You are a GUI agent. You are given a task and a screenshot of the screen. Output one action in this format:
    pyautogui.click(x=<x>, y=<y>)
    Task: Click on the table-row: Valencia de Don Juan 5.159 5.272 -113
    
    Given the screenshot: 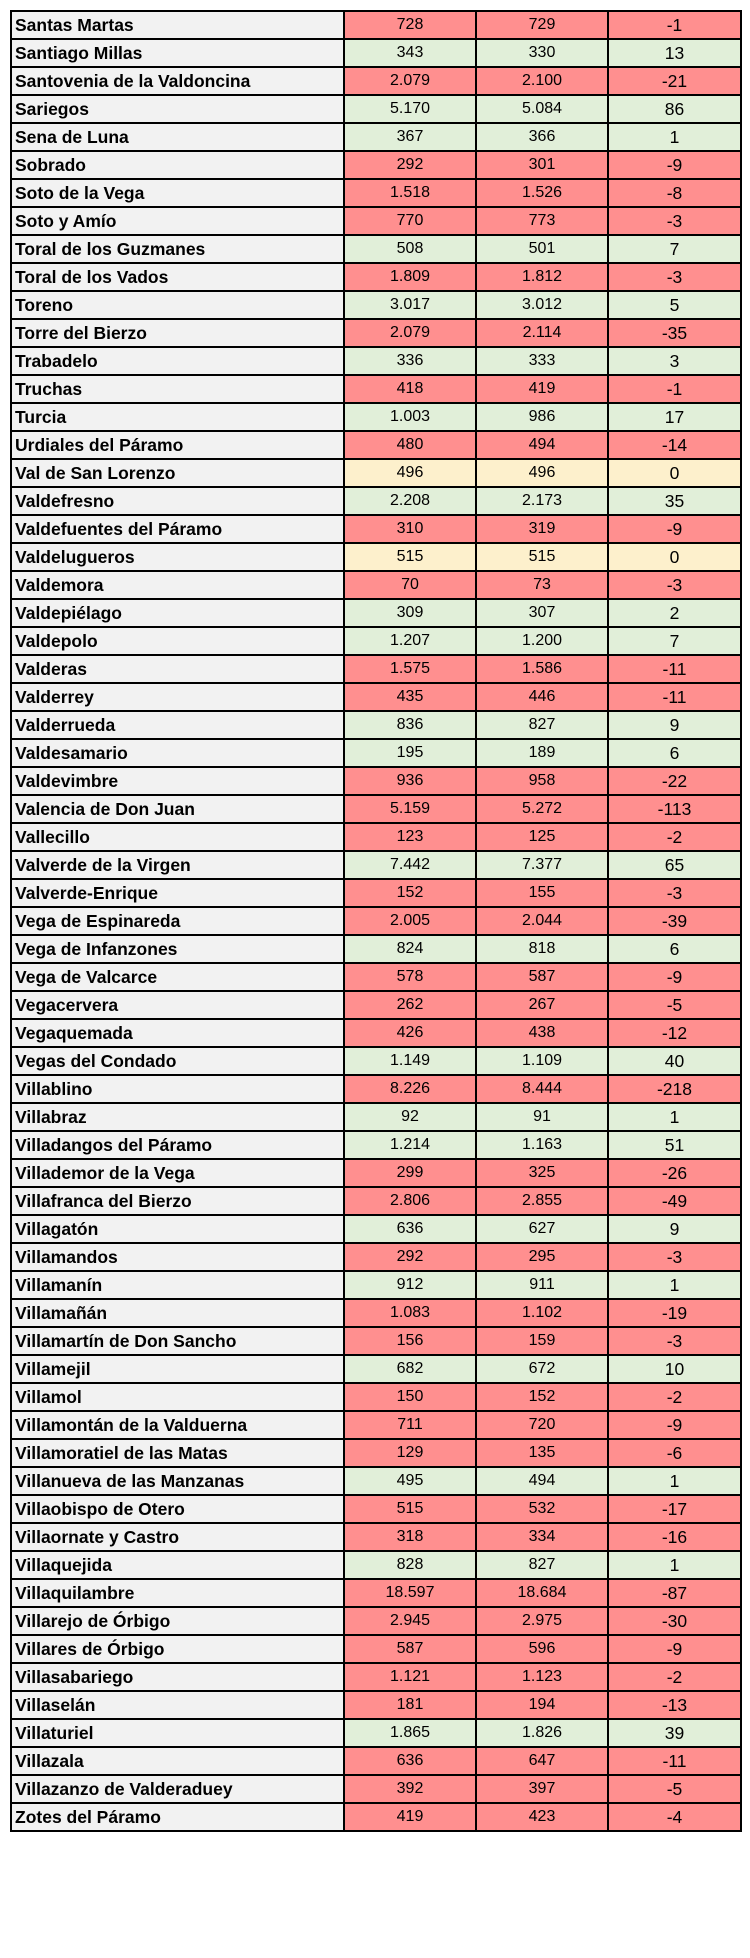 What is the action you would take?
    pyautogui.click(x=376, y=809)
    